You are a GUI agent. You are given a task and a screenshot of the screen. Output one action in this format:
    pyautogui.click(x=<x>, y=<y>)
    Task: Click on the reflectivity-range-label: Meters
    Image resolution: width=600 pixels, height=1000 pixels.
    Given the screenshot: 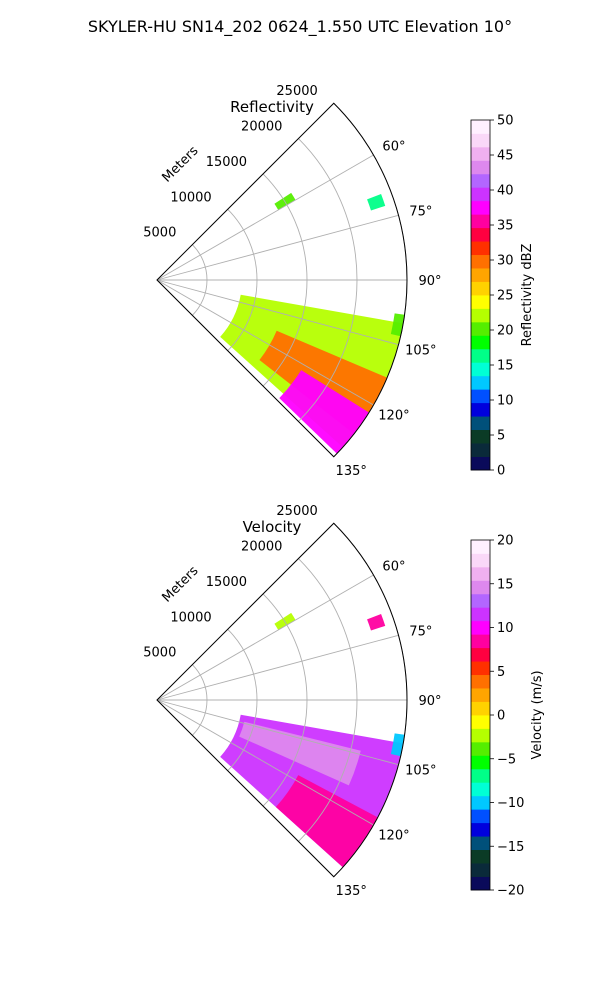 What is the action you would take?
    pyautogui.click(x=181, y=164)
    